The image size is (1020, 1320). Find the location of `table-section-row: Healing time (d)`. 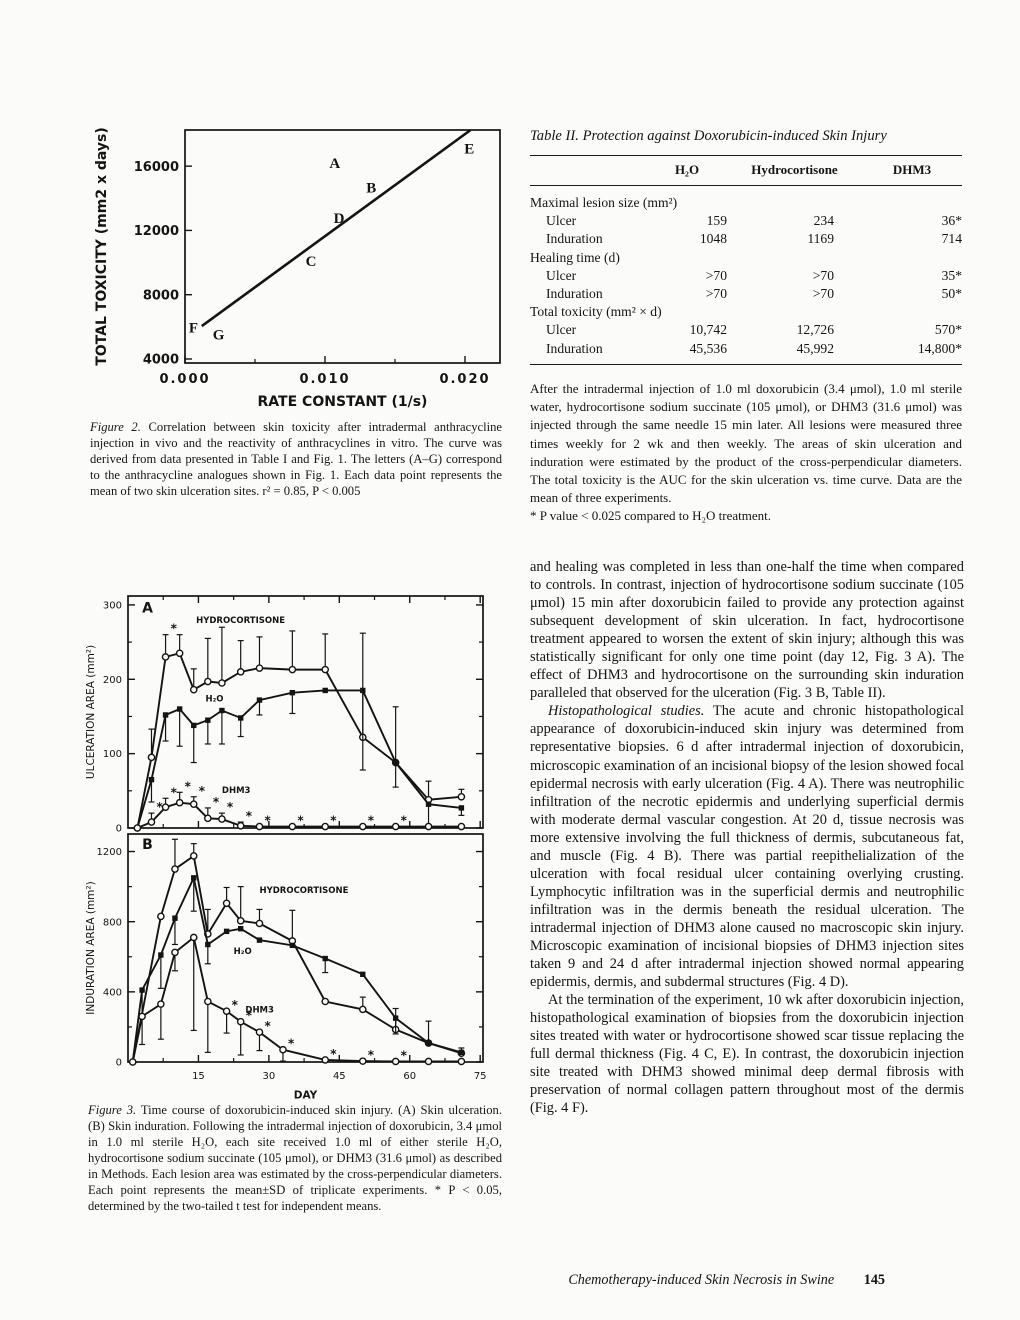

table-section-row: Healing time (d) is located at coordinates (575, 257).